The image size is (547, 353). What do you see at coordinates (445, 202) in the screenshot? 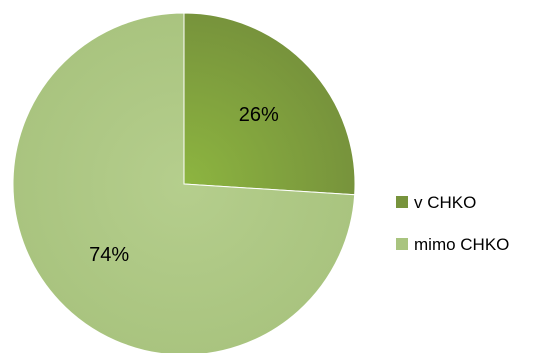
I see `legend-label-1: v CHKO` at bounding box center [445, 202].